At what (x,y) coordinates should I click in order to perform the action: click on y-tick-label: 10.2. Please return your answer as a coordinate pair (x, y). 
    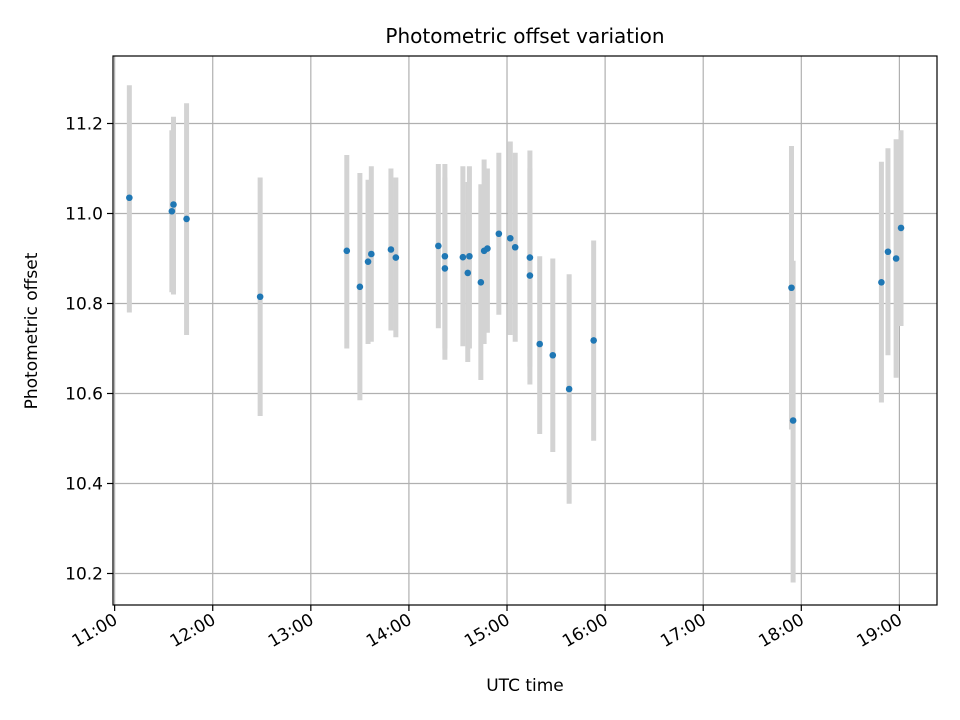
    Looking at the image, I should click on (84, 575).